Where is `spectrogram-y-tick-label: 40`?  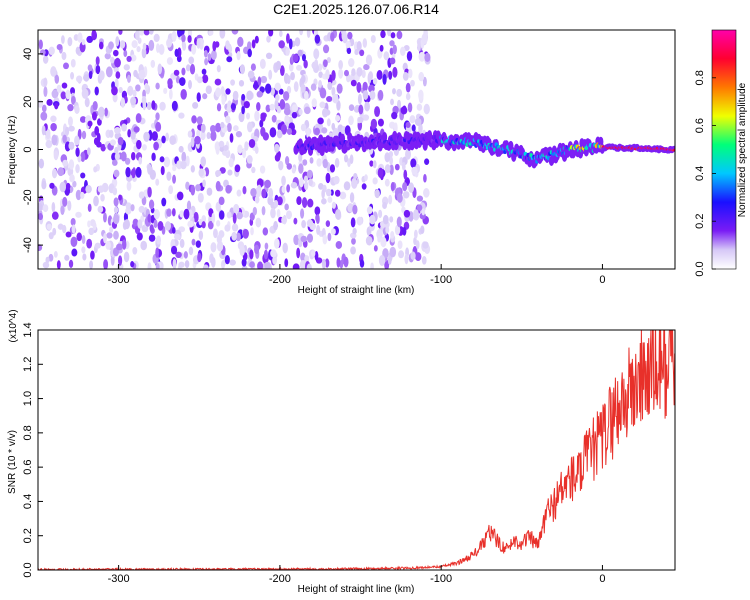
spectrogram-y-tick-label: 40 is located at coordinates (28, 54).